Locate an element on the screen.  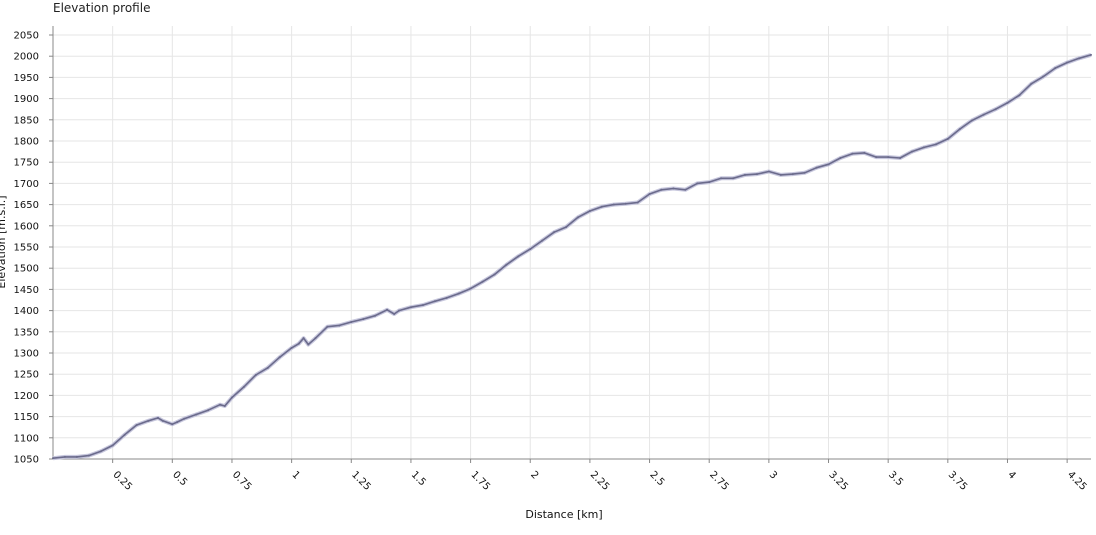
y-tick-label-6: 1350 is located at coordinates (26, 332).